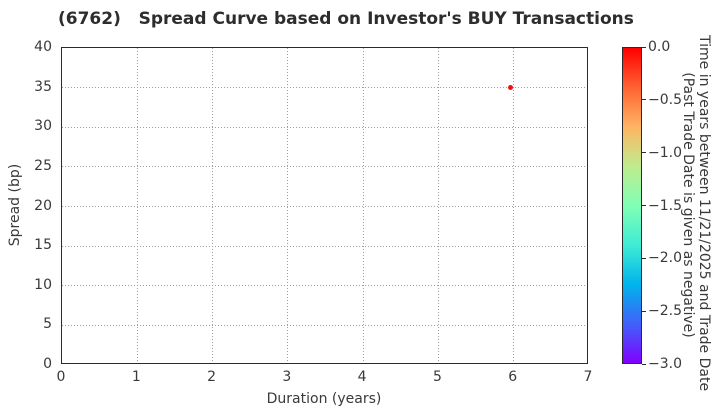 This screenshot has width=720, height=420. What do you see at coordinates (47, 324) in the screenshot?
I see `y-tick-label: 5` at bounding box center [47, 324].